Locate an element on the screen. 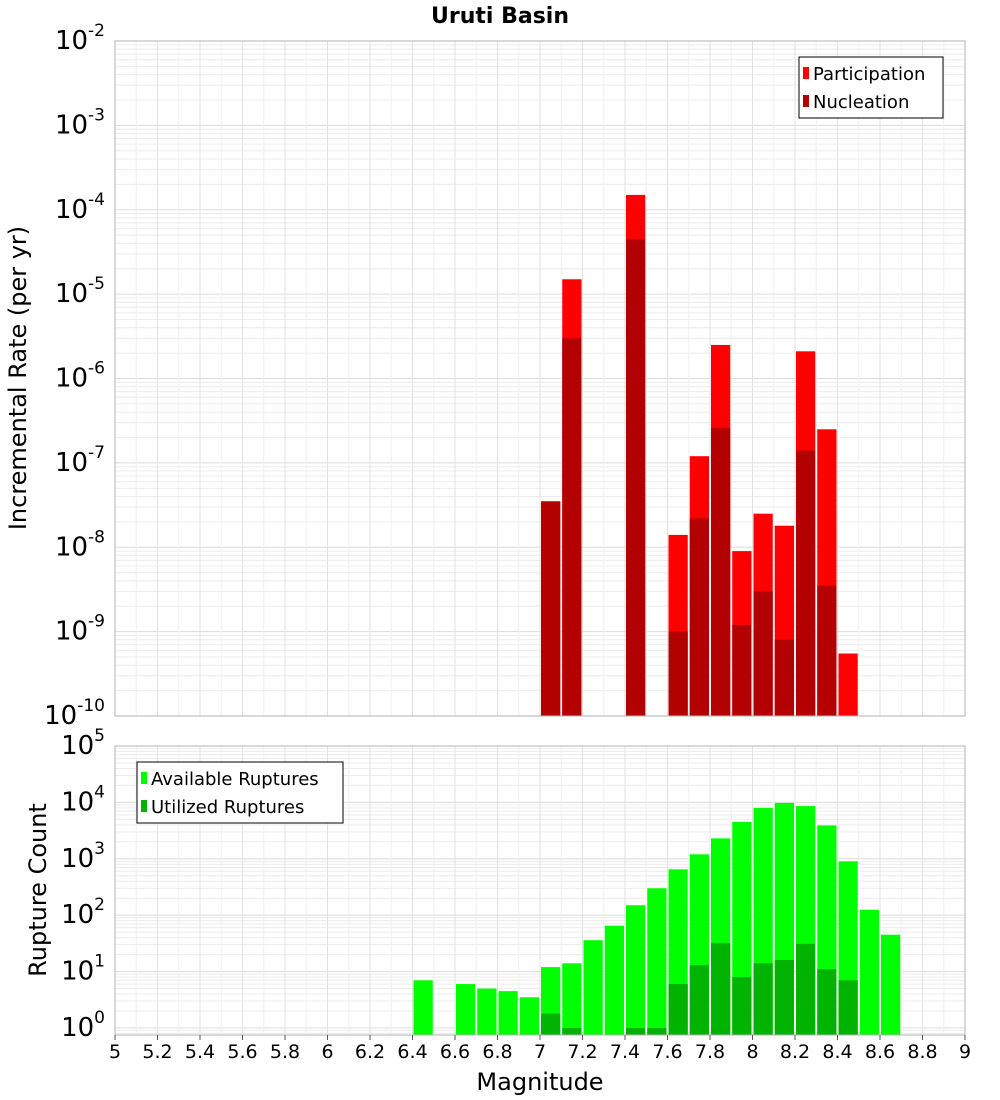 The image size is (1000, 1100). legend: Participation Nucleation is located at coordinates (871, 87).